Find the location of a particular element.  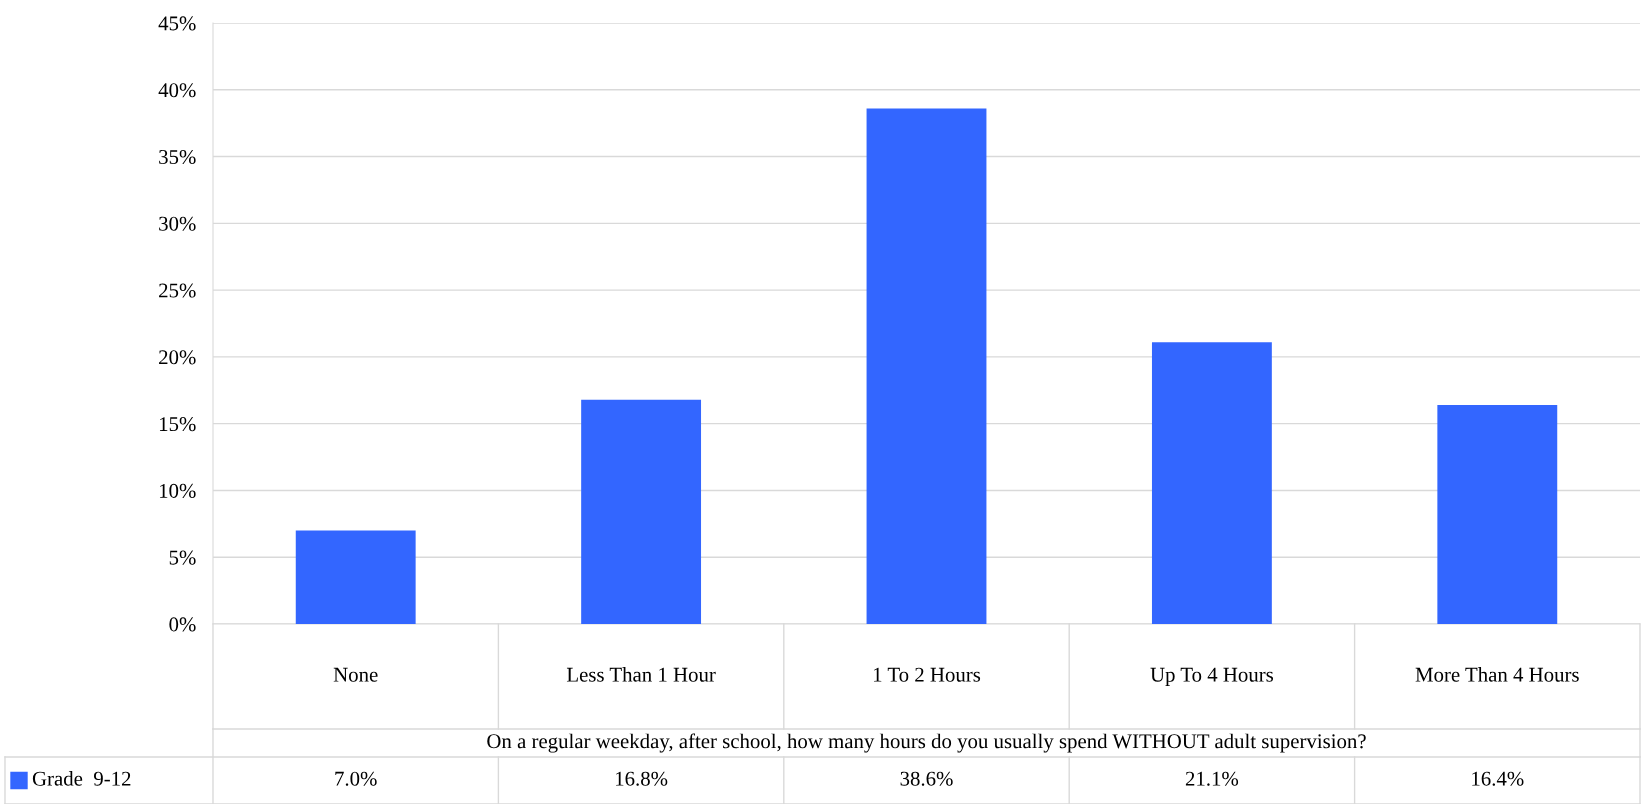

y-tick-label: 30% is located at coordinates (177, 223).